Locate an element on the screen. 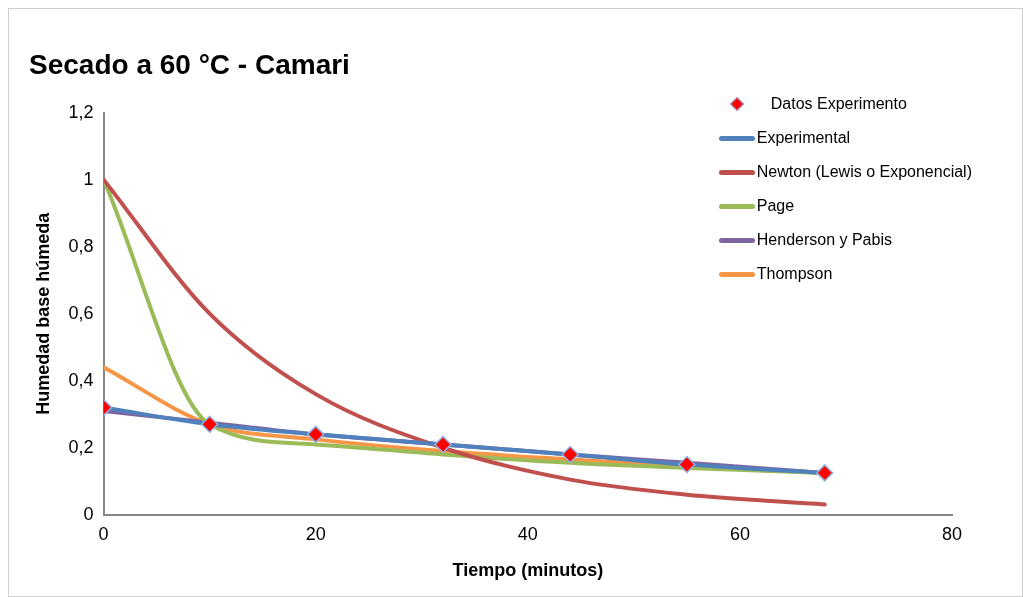 The image size is (1023, 597). legend-label: Datos Experimento is located at coordinates (838, 104).